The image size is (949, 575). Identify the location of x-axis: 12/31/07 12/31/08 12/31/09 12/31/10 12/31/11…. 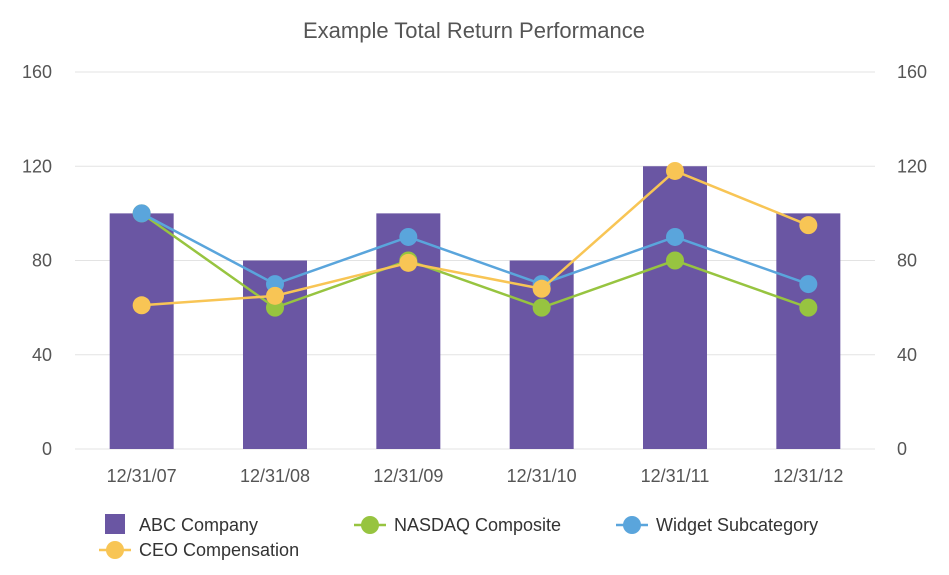
(475, 476).